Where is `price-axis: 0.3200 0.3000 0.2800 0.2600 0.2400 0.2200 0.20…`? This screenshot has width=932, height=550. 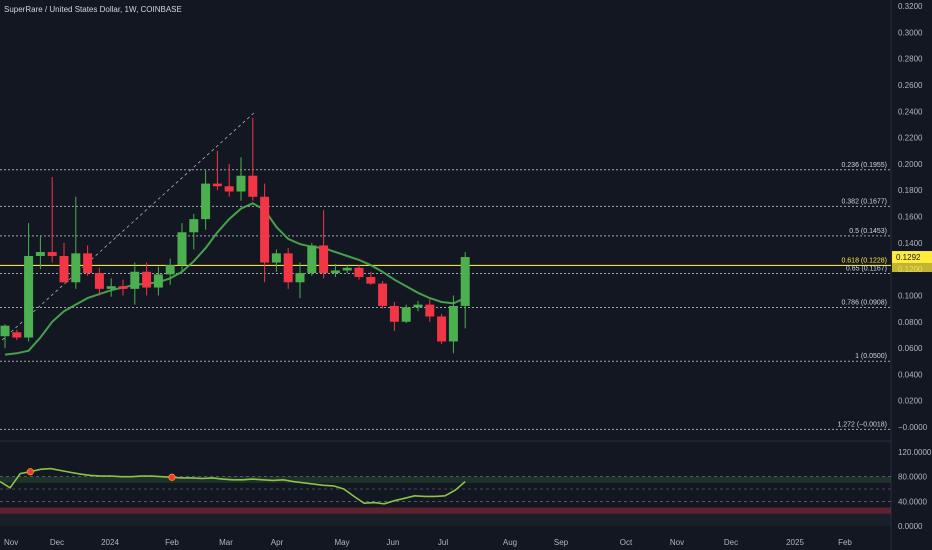 price-axis: 0.3200 0.3000 0.2800 0.2600 0.2400 0.2200 0.20… is located at coordinates (912, 217).